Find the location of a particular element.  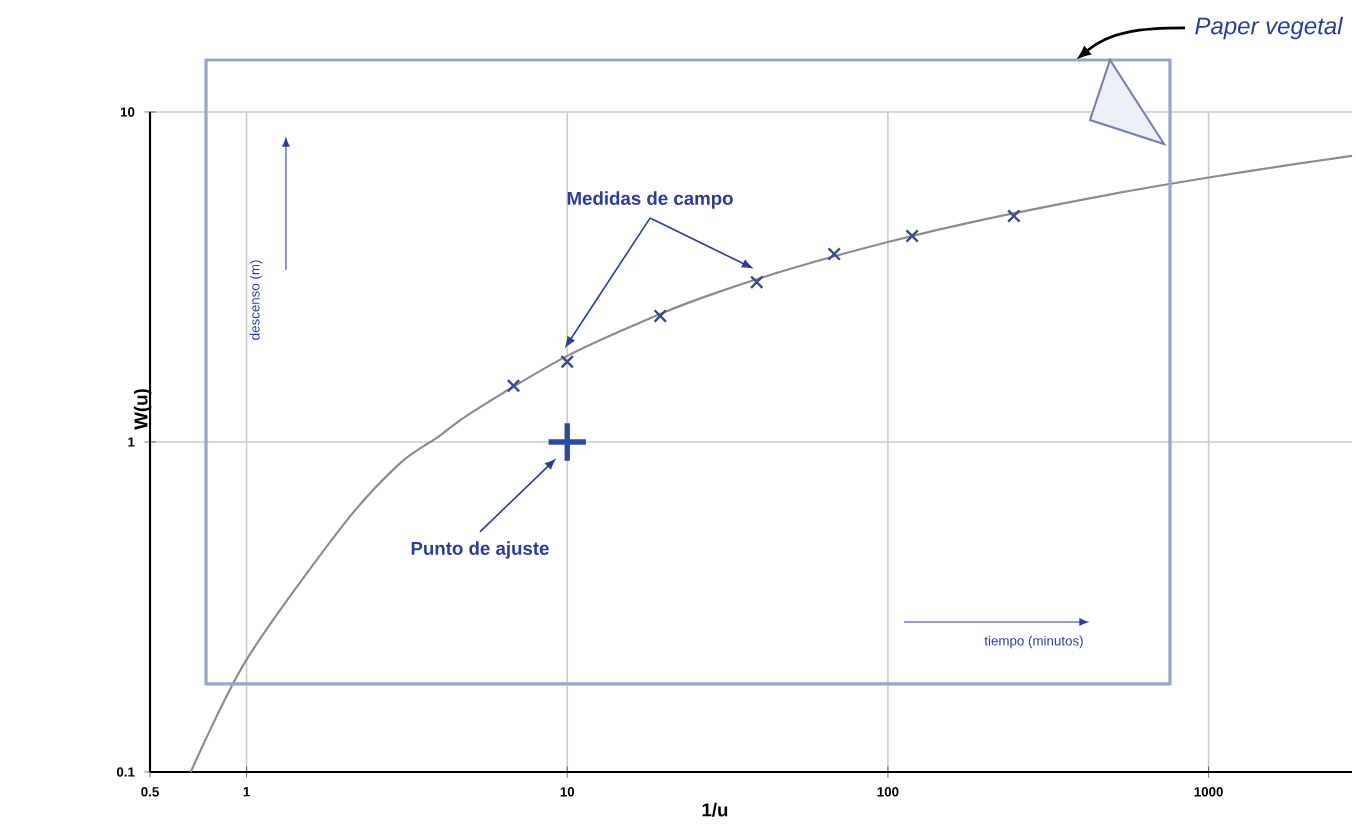

text: Paper vegetal is located at coordinates (1269, 28).